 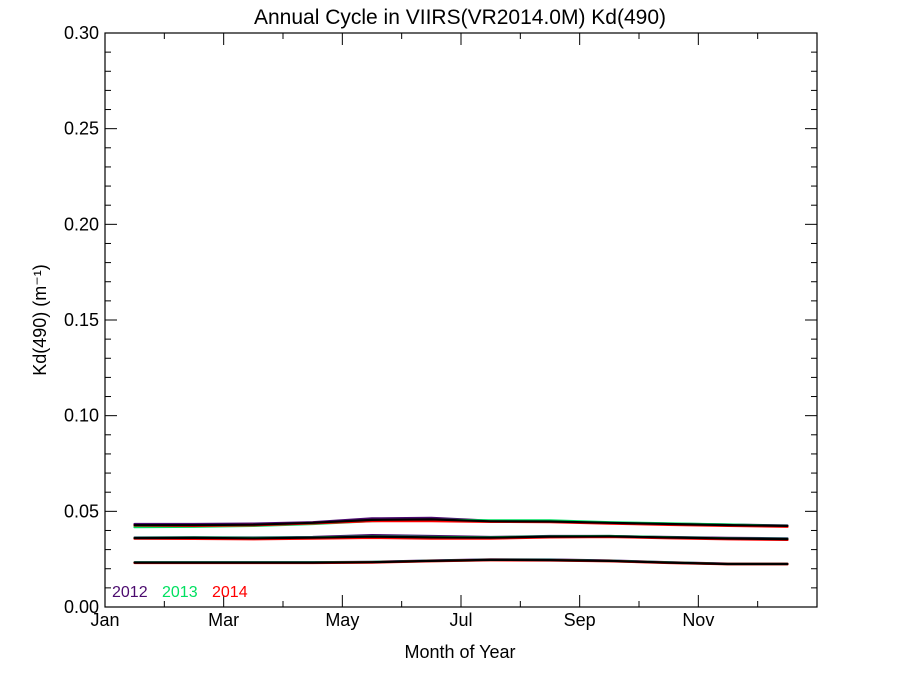 I want to click on y-tick-label: 0.05, so click(x=81, y=511).